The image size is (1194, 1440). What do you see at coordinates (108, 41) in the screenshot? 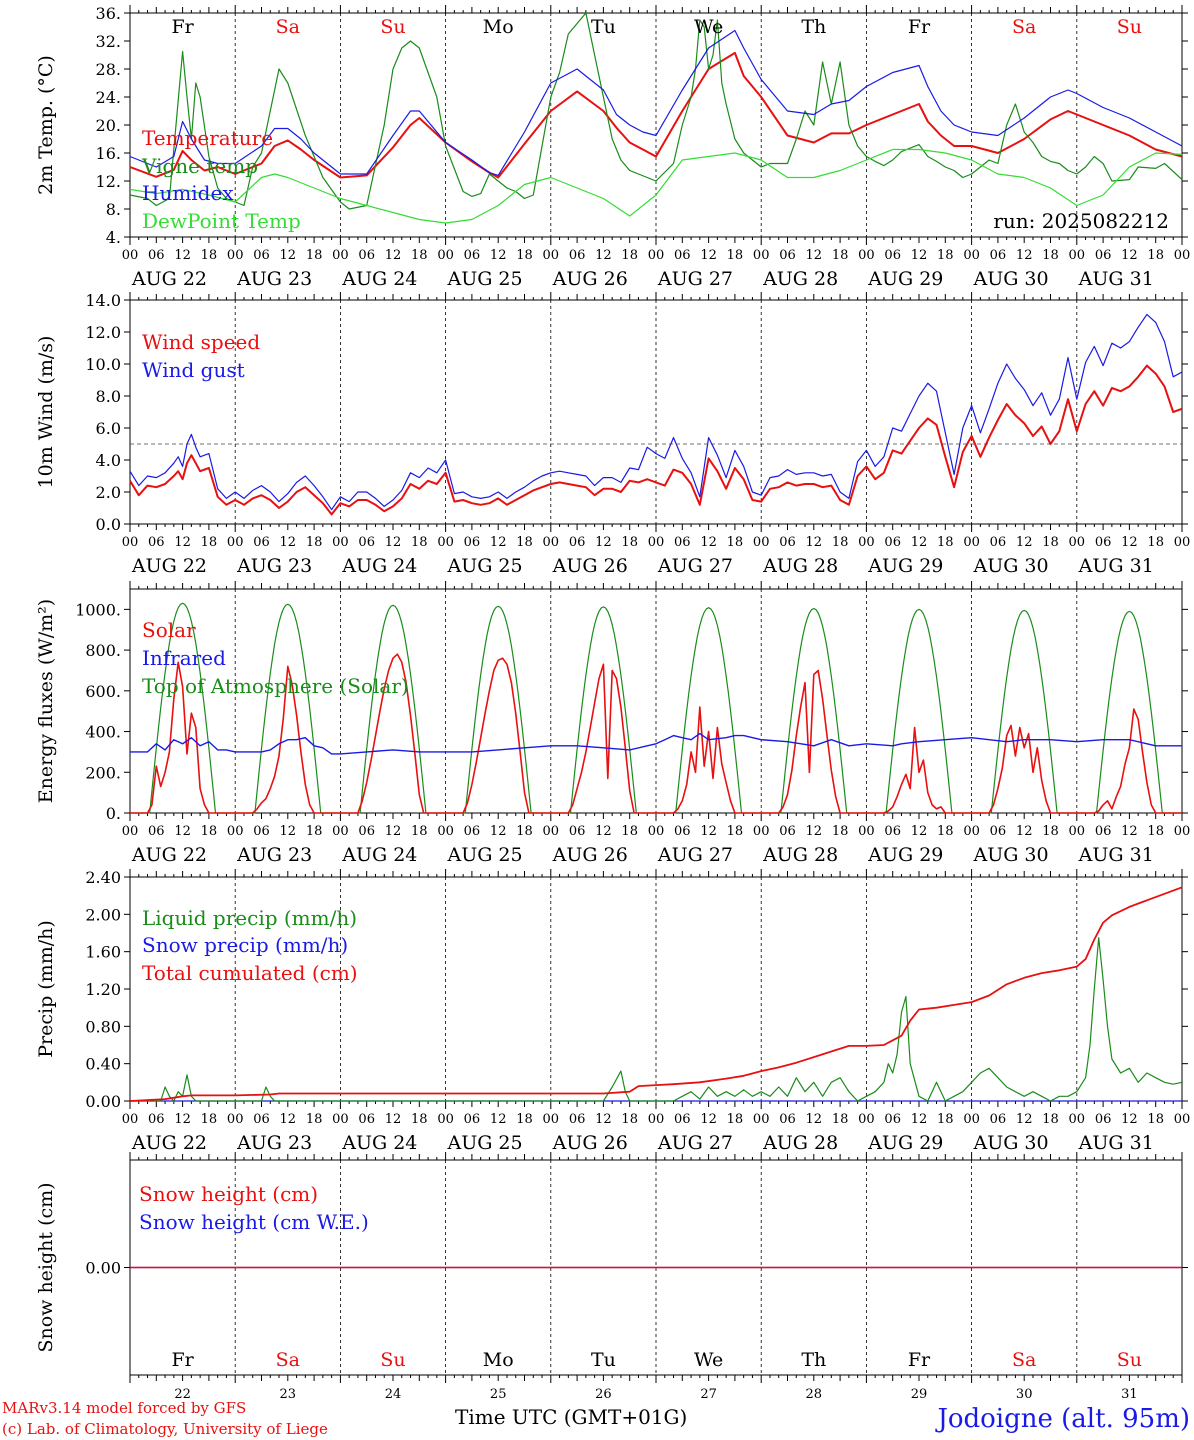
I see `ytick-label: 32.` at bounding box center [108, 41].